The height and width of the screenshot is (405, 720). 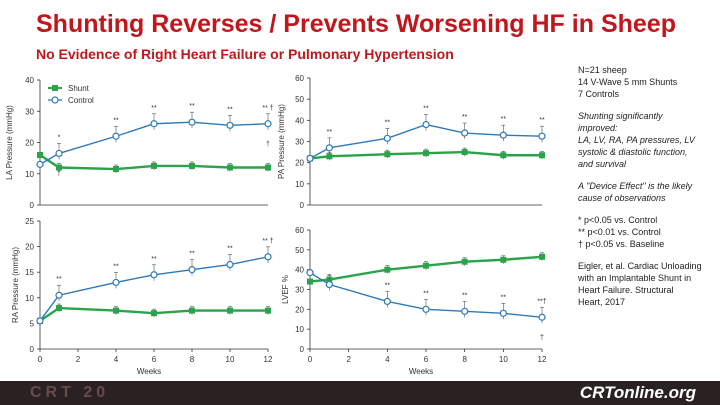 I want to click on citation-line: Heart Failure. Structural, so click(x=626, y=290).